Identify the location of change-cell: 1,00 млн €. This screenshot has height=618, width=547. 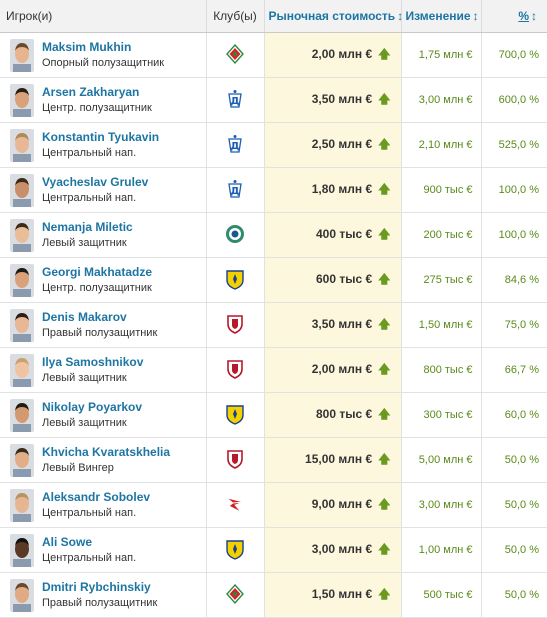
(440, 550).